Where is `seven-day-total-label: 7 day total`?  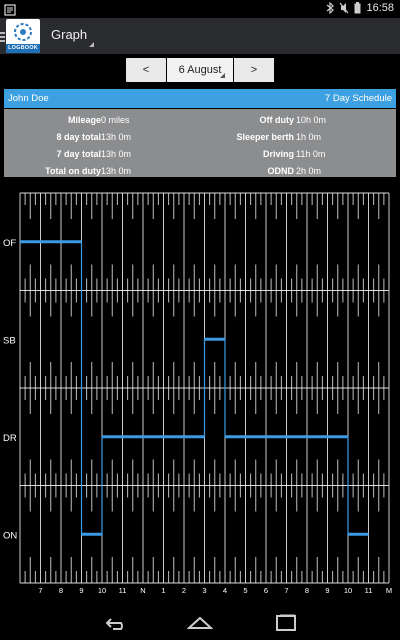
seven-day-total-label: 7 day total is located at coordinates (78, 154).